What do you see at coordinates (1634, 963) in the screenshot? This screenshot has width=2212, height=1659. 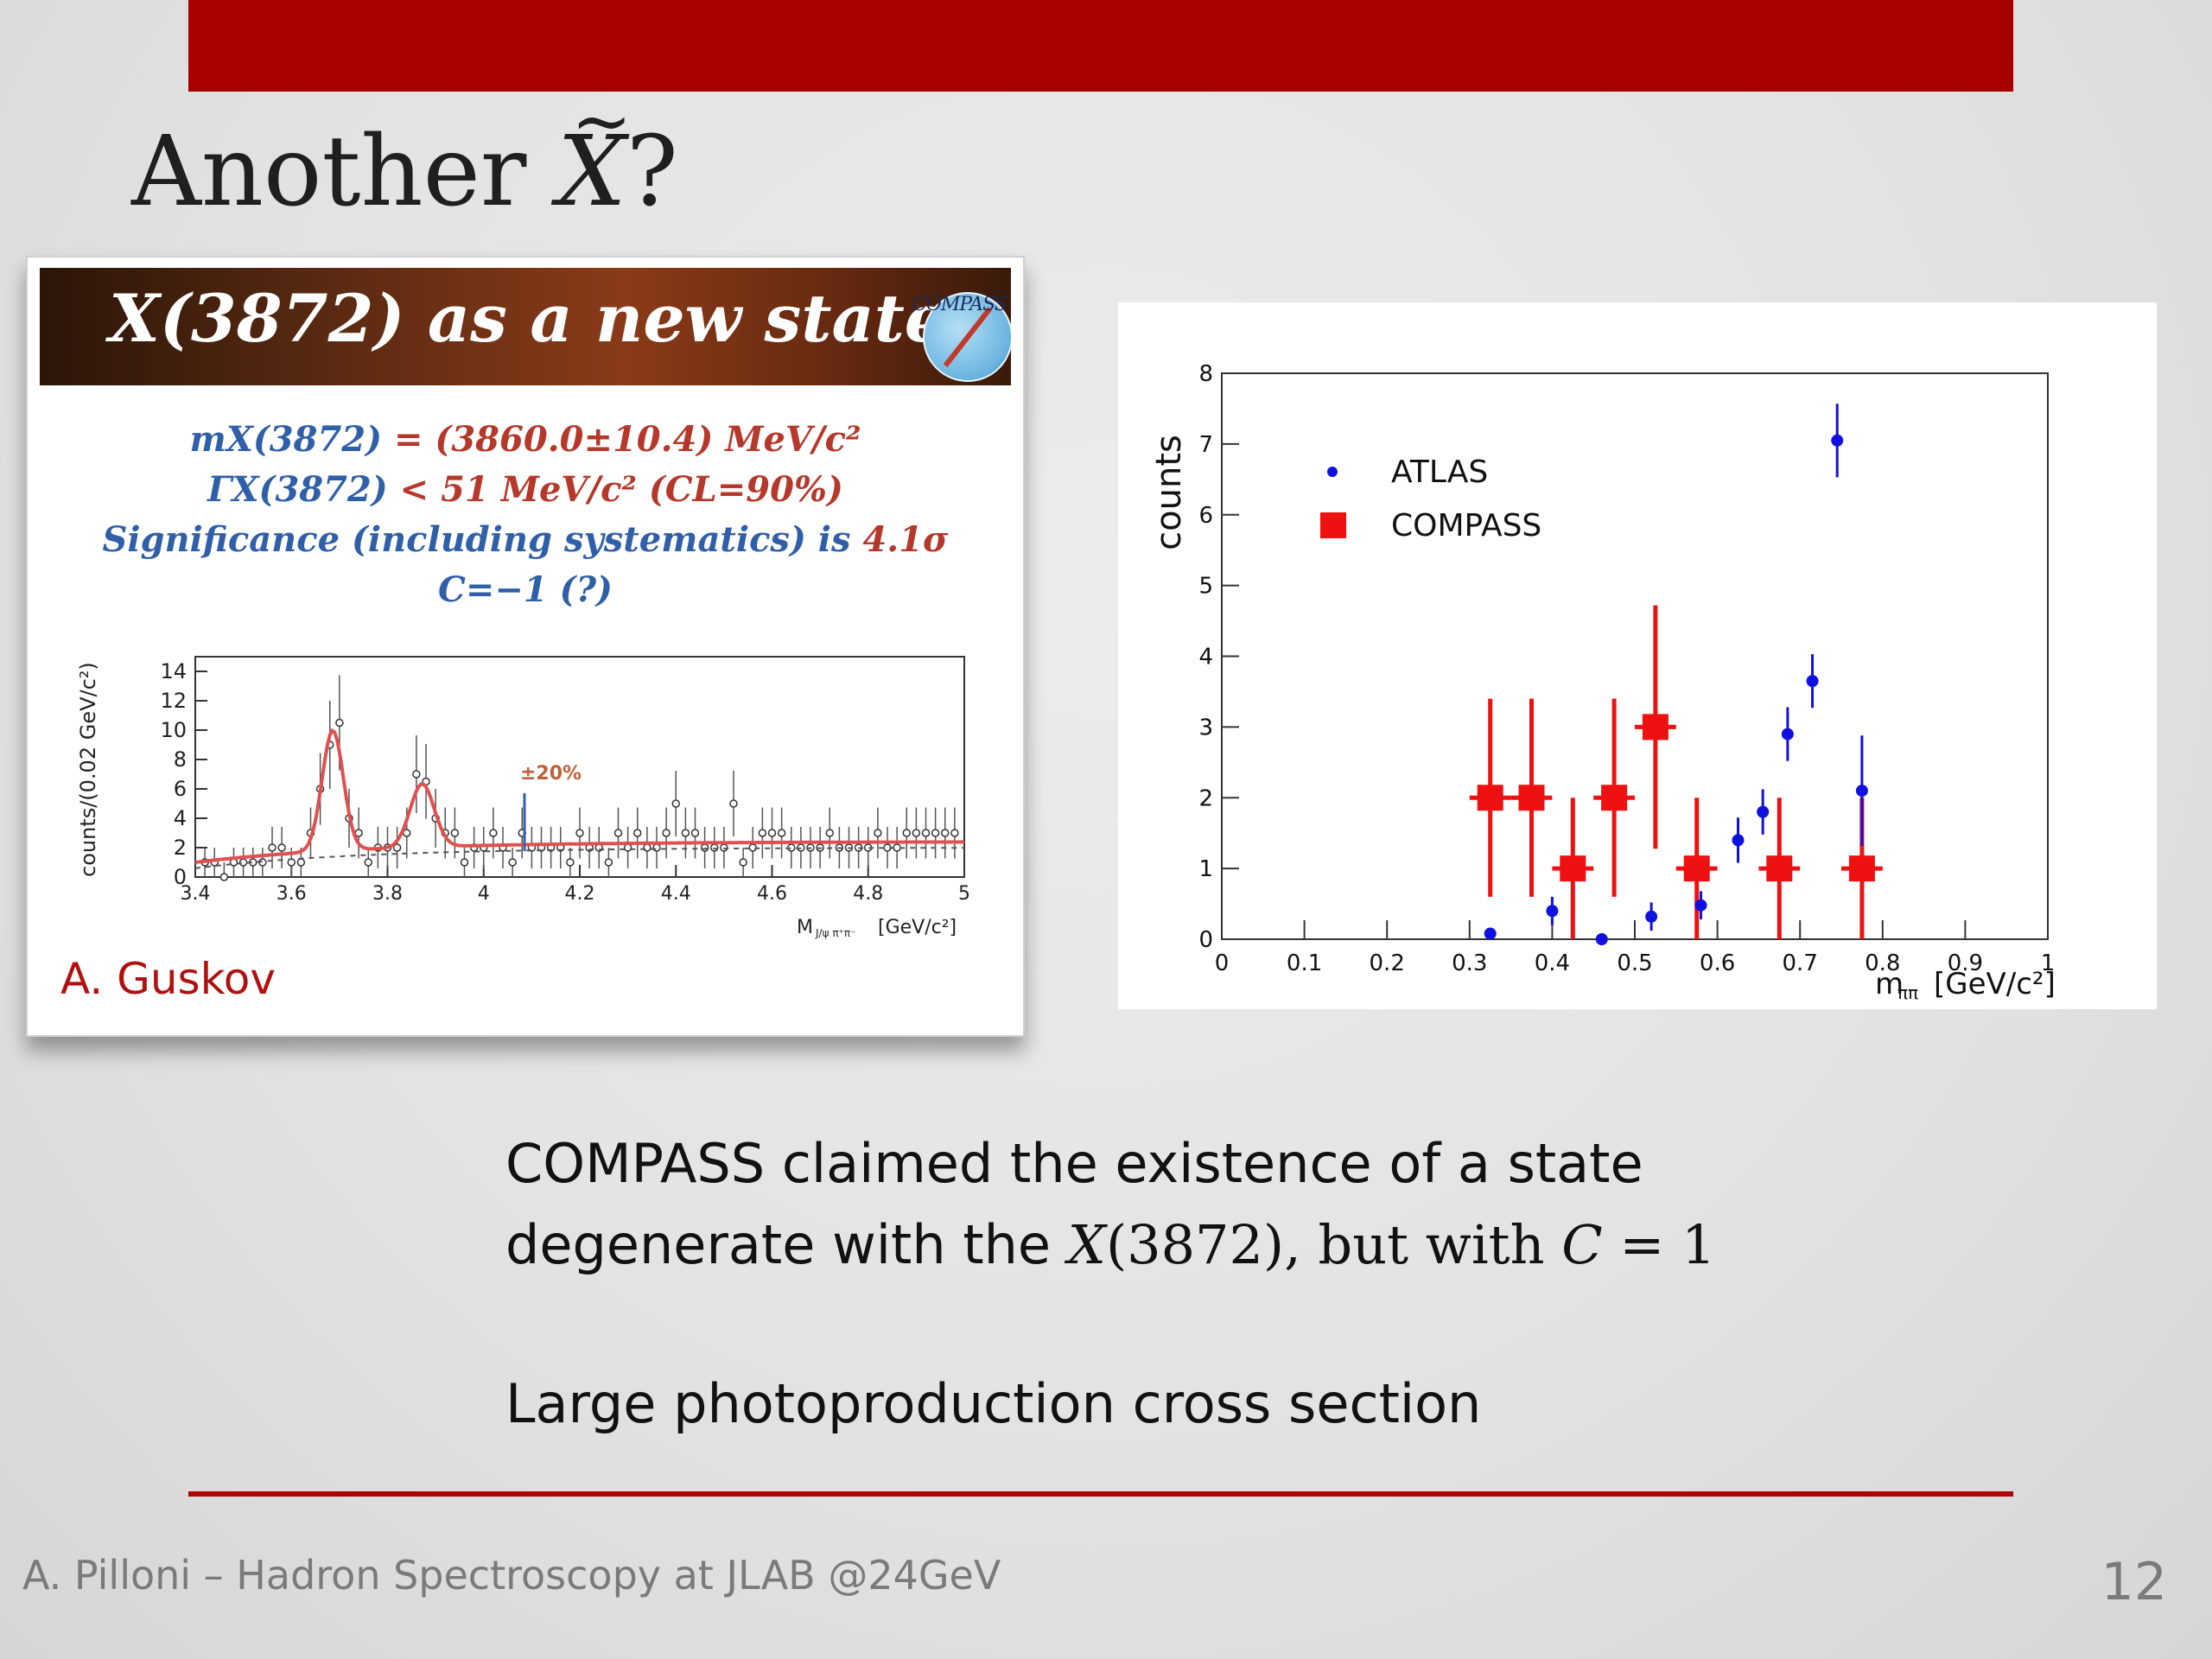 I see `x-tick-label: 0.5` at bounding box center [1634, 963].